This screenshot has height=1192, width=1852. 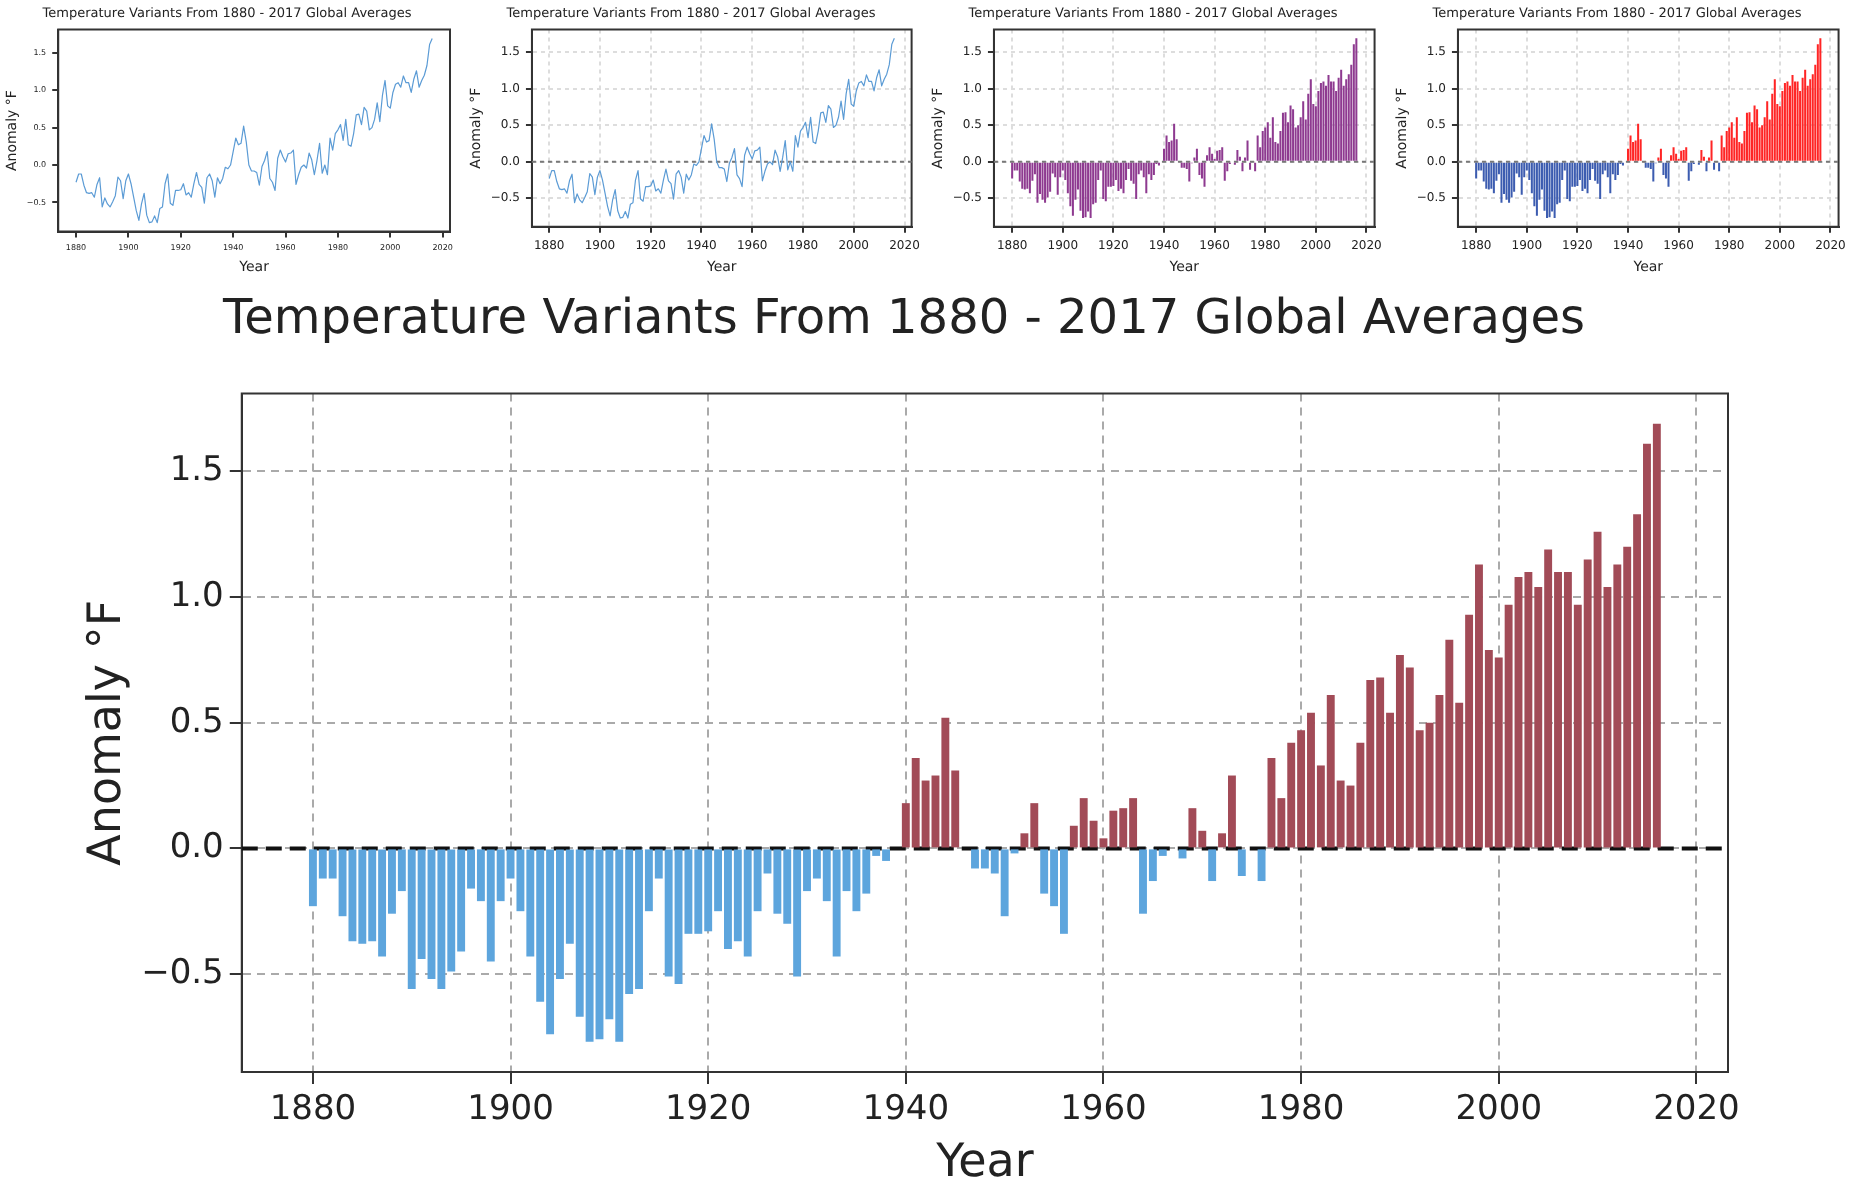 I want to click on y-tick-label: 0.5, so click(x=196, y=721).